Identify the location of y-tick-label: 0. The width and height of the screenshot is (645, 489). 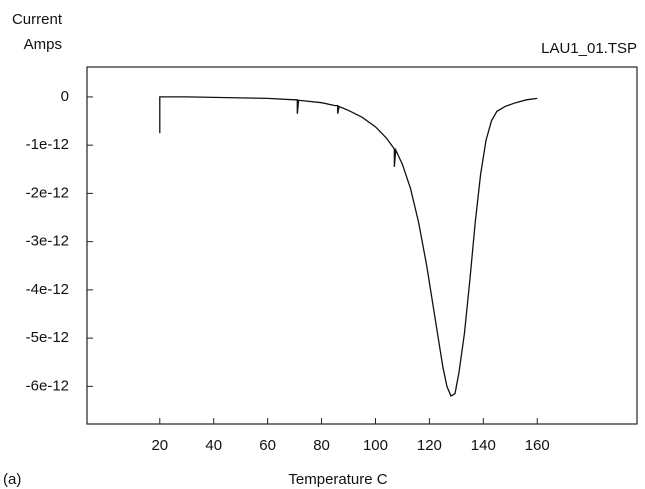
(65, 96).